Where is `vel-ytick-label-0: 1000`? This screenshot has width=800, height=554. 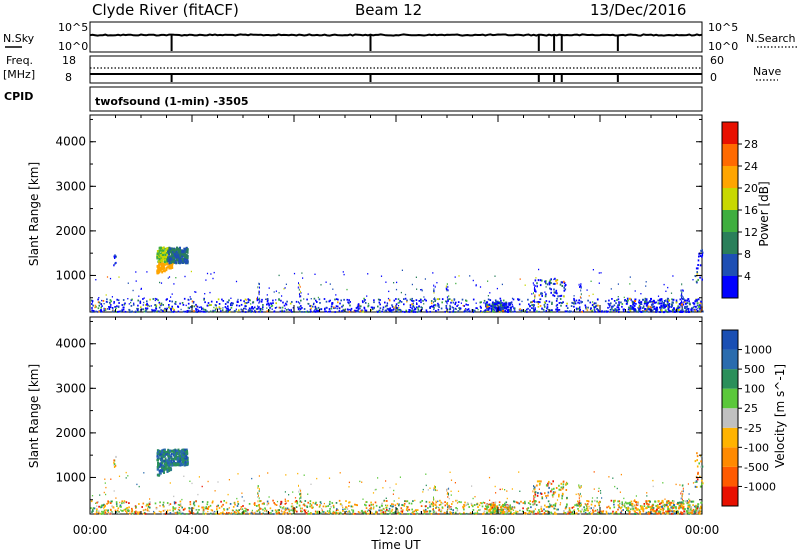
vel-ytick-label-0: 1000 is located at coordinates (70, 477).